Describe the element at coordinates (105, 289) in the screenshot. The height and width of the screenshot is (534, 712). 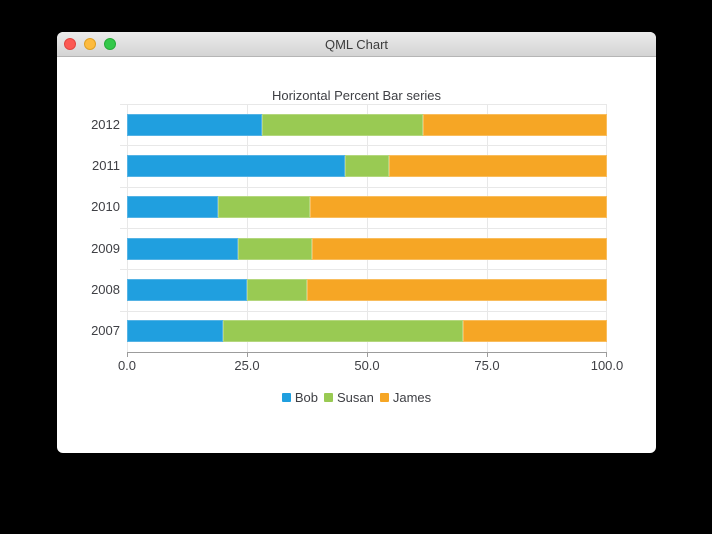
I see `category-label-2008: 2008` at that location.